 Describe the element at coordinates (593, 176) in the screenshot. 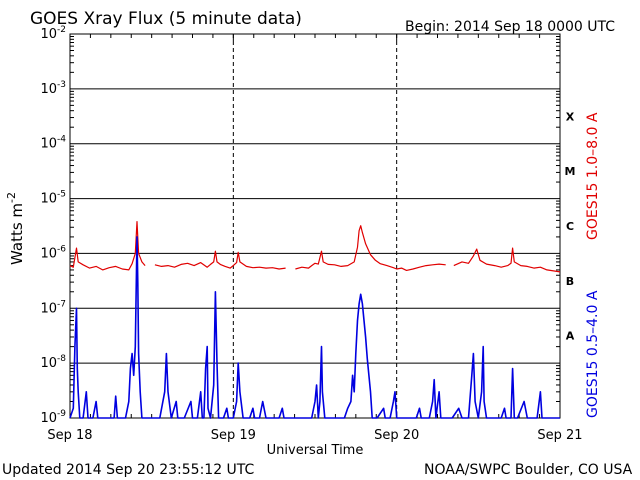

I see `series-label-red: GOES15 1.0–8.0 A` at that location.